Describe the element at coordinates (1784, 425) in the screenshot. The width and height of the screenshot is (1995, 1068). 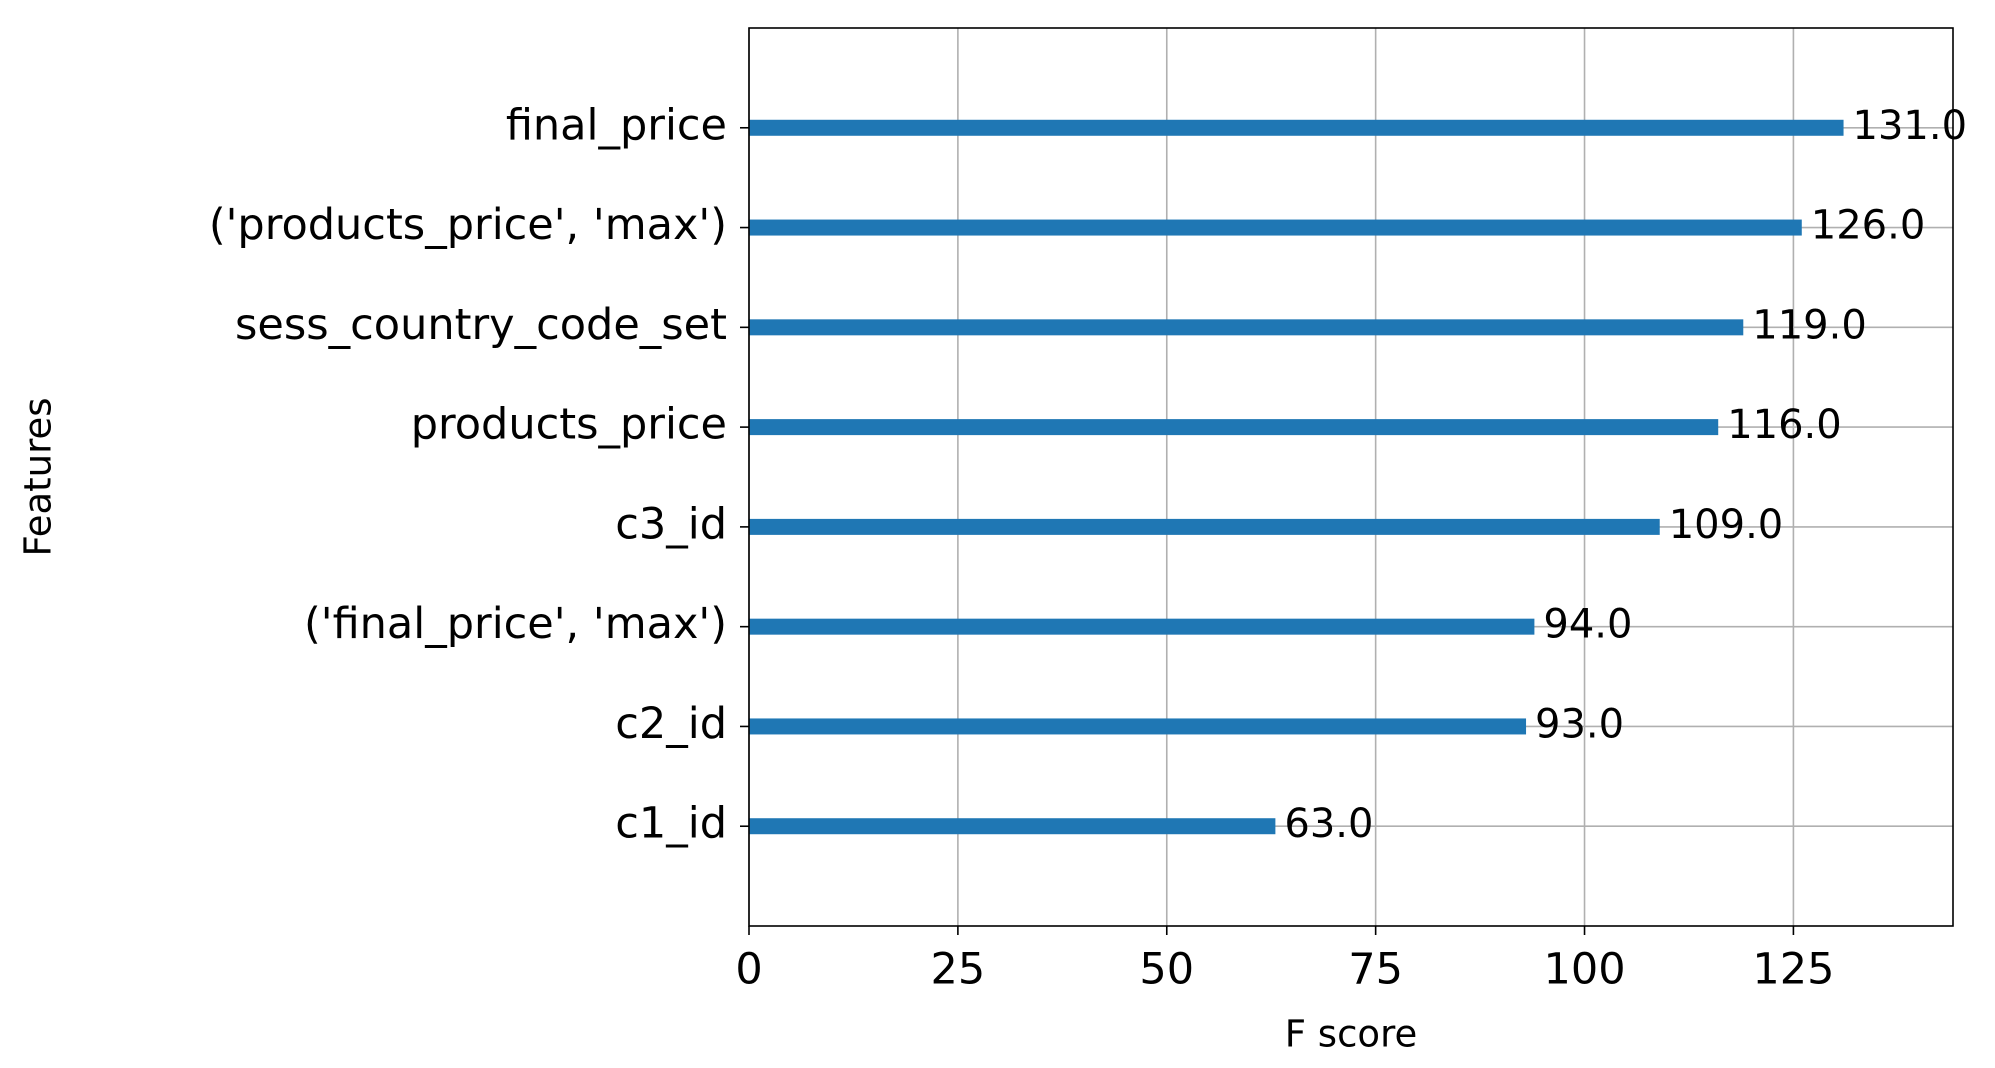
I see `value-label: 116.0` at that location.